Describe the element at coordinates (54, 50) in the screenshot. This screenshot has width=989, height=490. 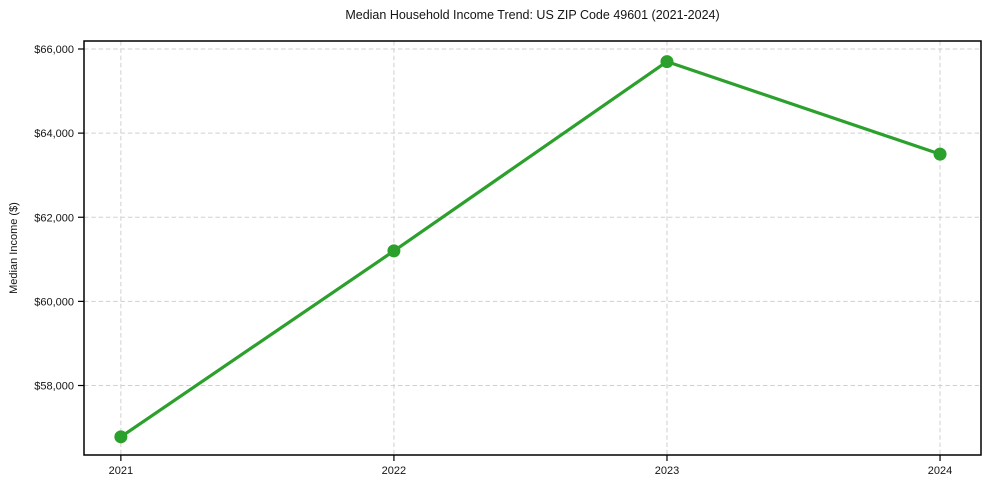
I see `y-tick-label: $66,000` at that location.